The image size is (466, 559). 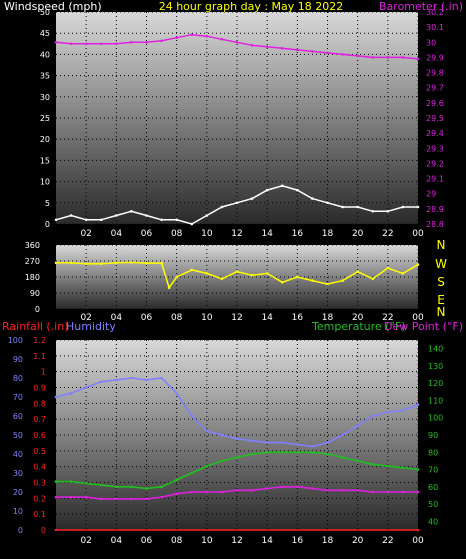 I want to click on weather-xtick-label: 20, so click(x=358, y=541).